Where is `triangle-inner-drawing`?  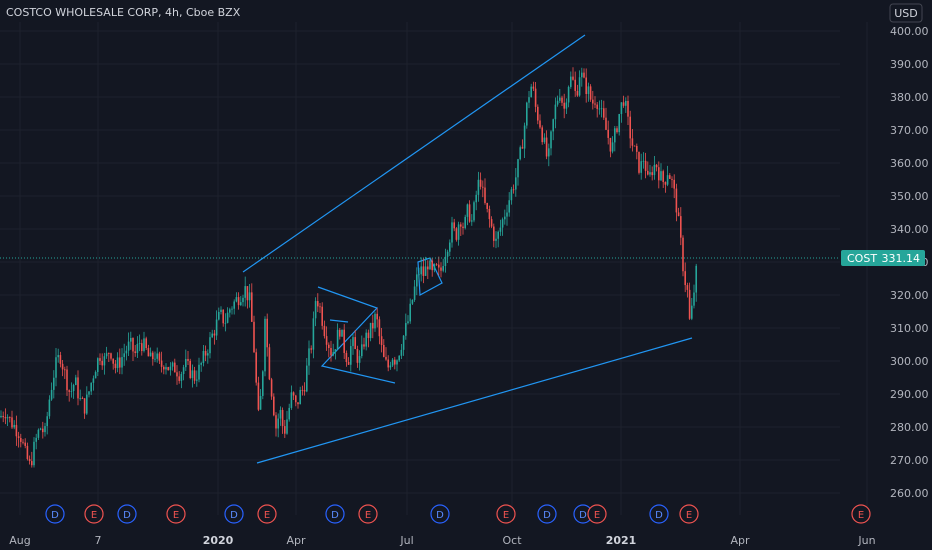
triangle-inner-drawing is located at coordinates (339, 321).